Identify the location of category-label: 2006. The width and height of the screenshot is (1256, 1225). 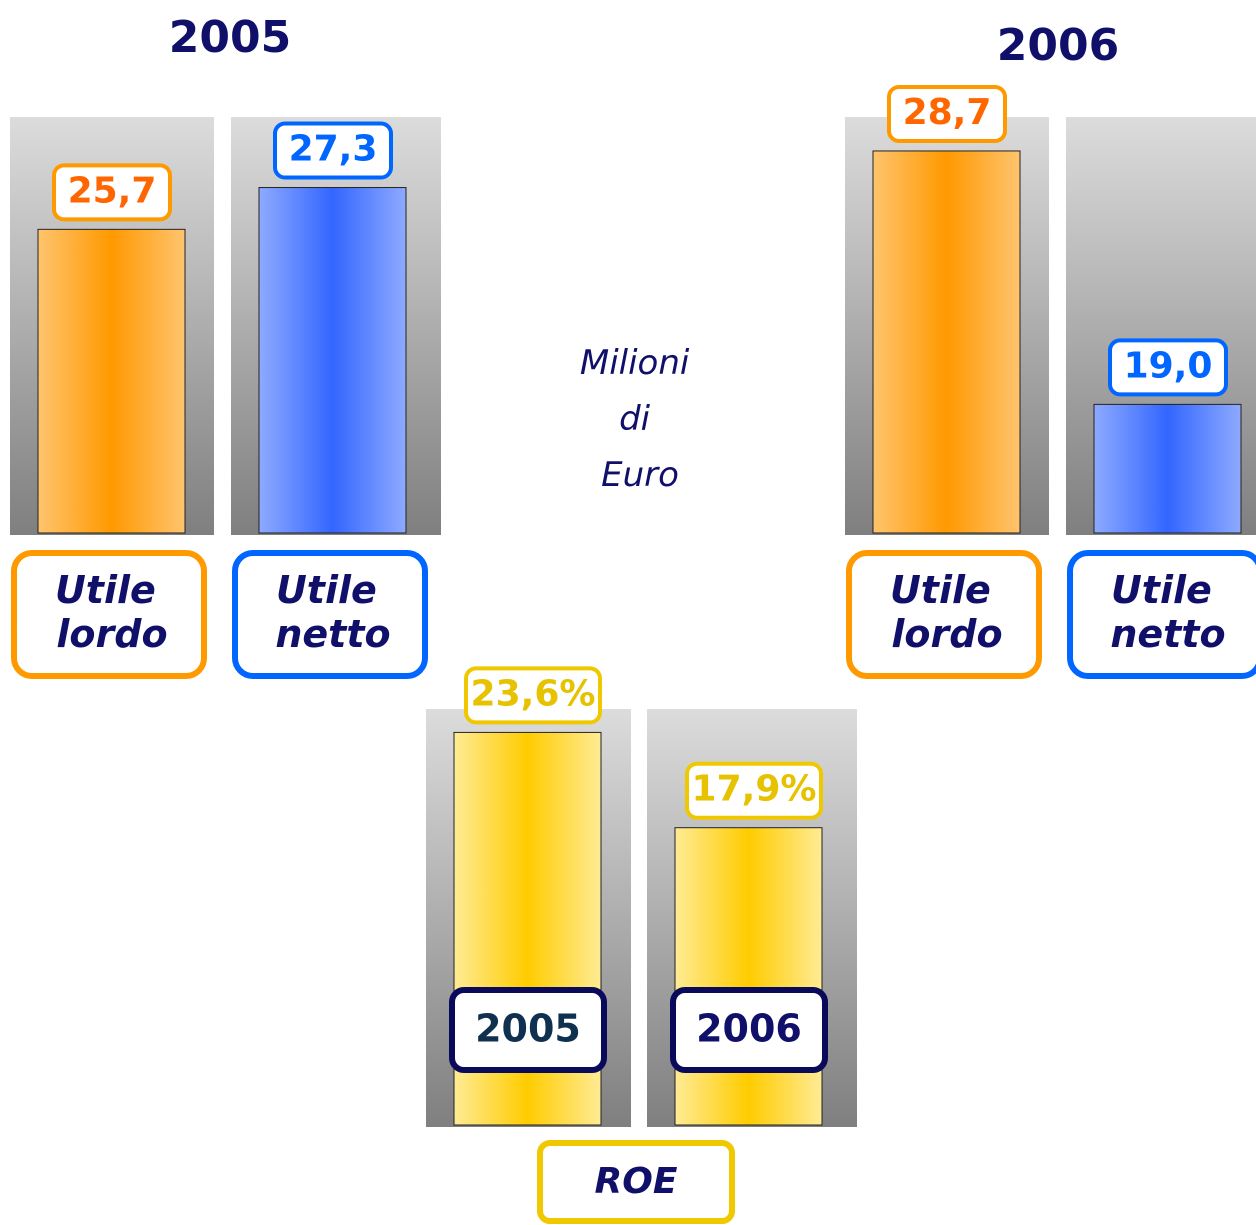
(749, 1029).